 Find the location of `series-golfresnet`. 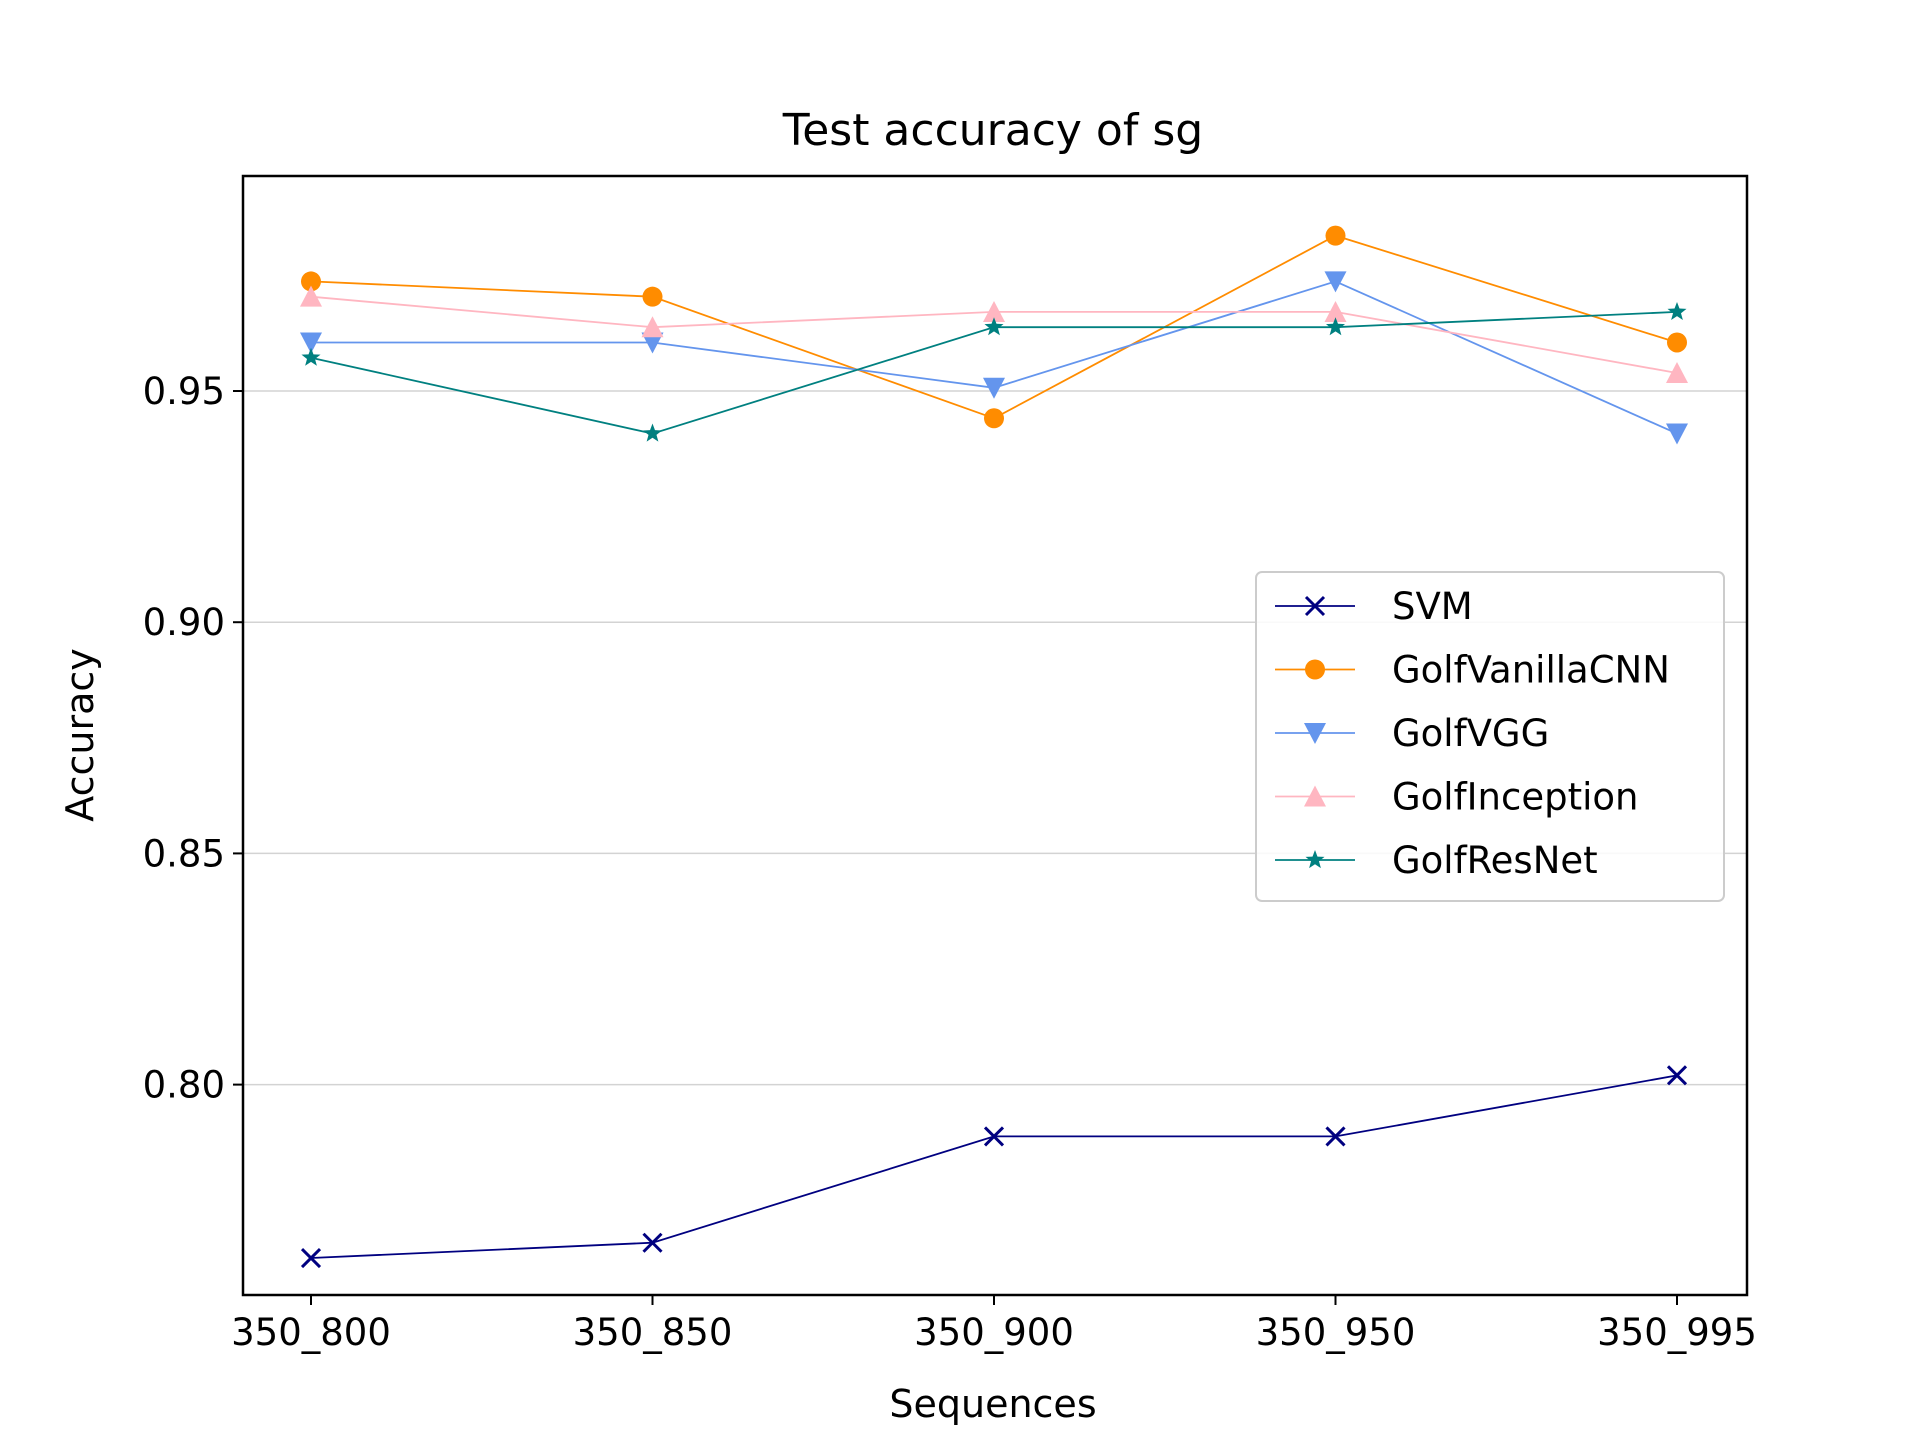

series-golfresnet is located at coordinates (994, 371).